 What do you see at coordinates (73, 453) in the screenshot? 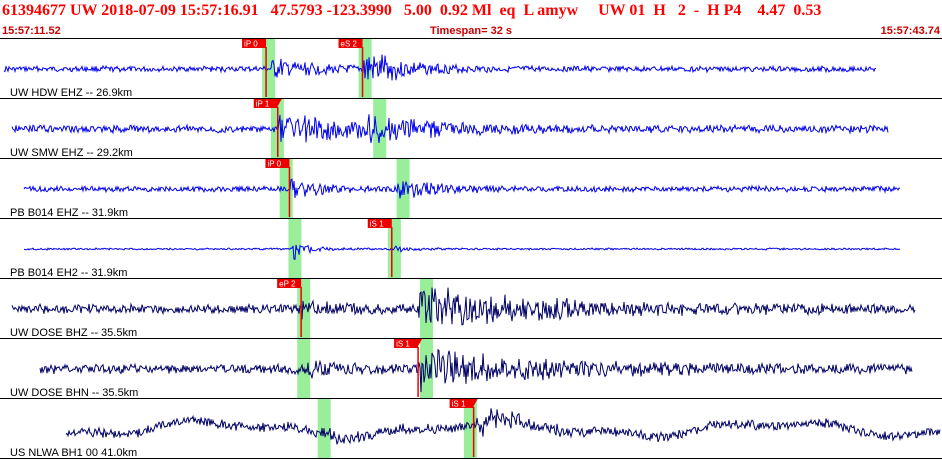
I see `channel-label: US NLWA BH1 00 41.0km` at bounding box center [73, 453].